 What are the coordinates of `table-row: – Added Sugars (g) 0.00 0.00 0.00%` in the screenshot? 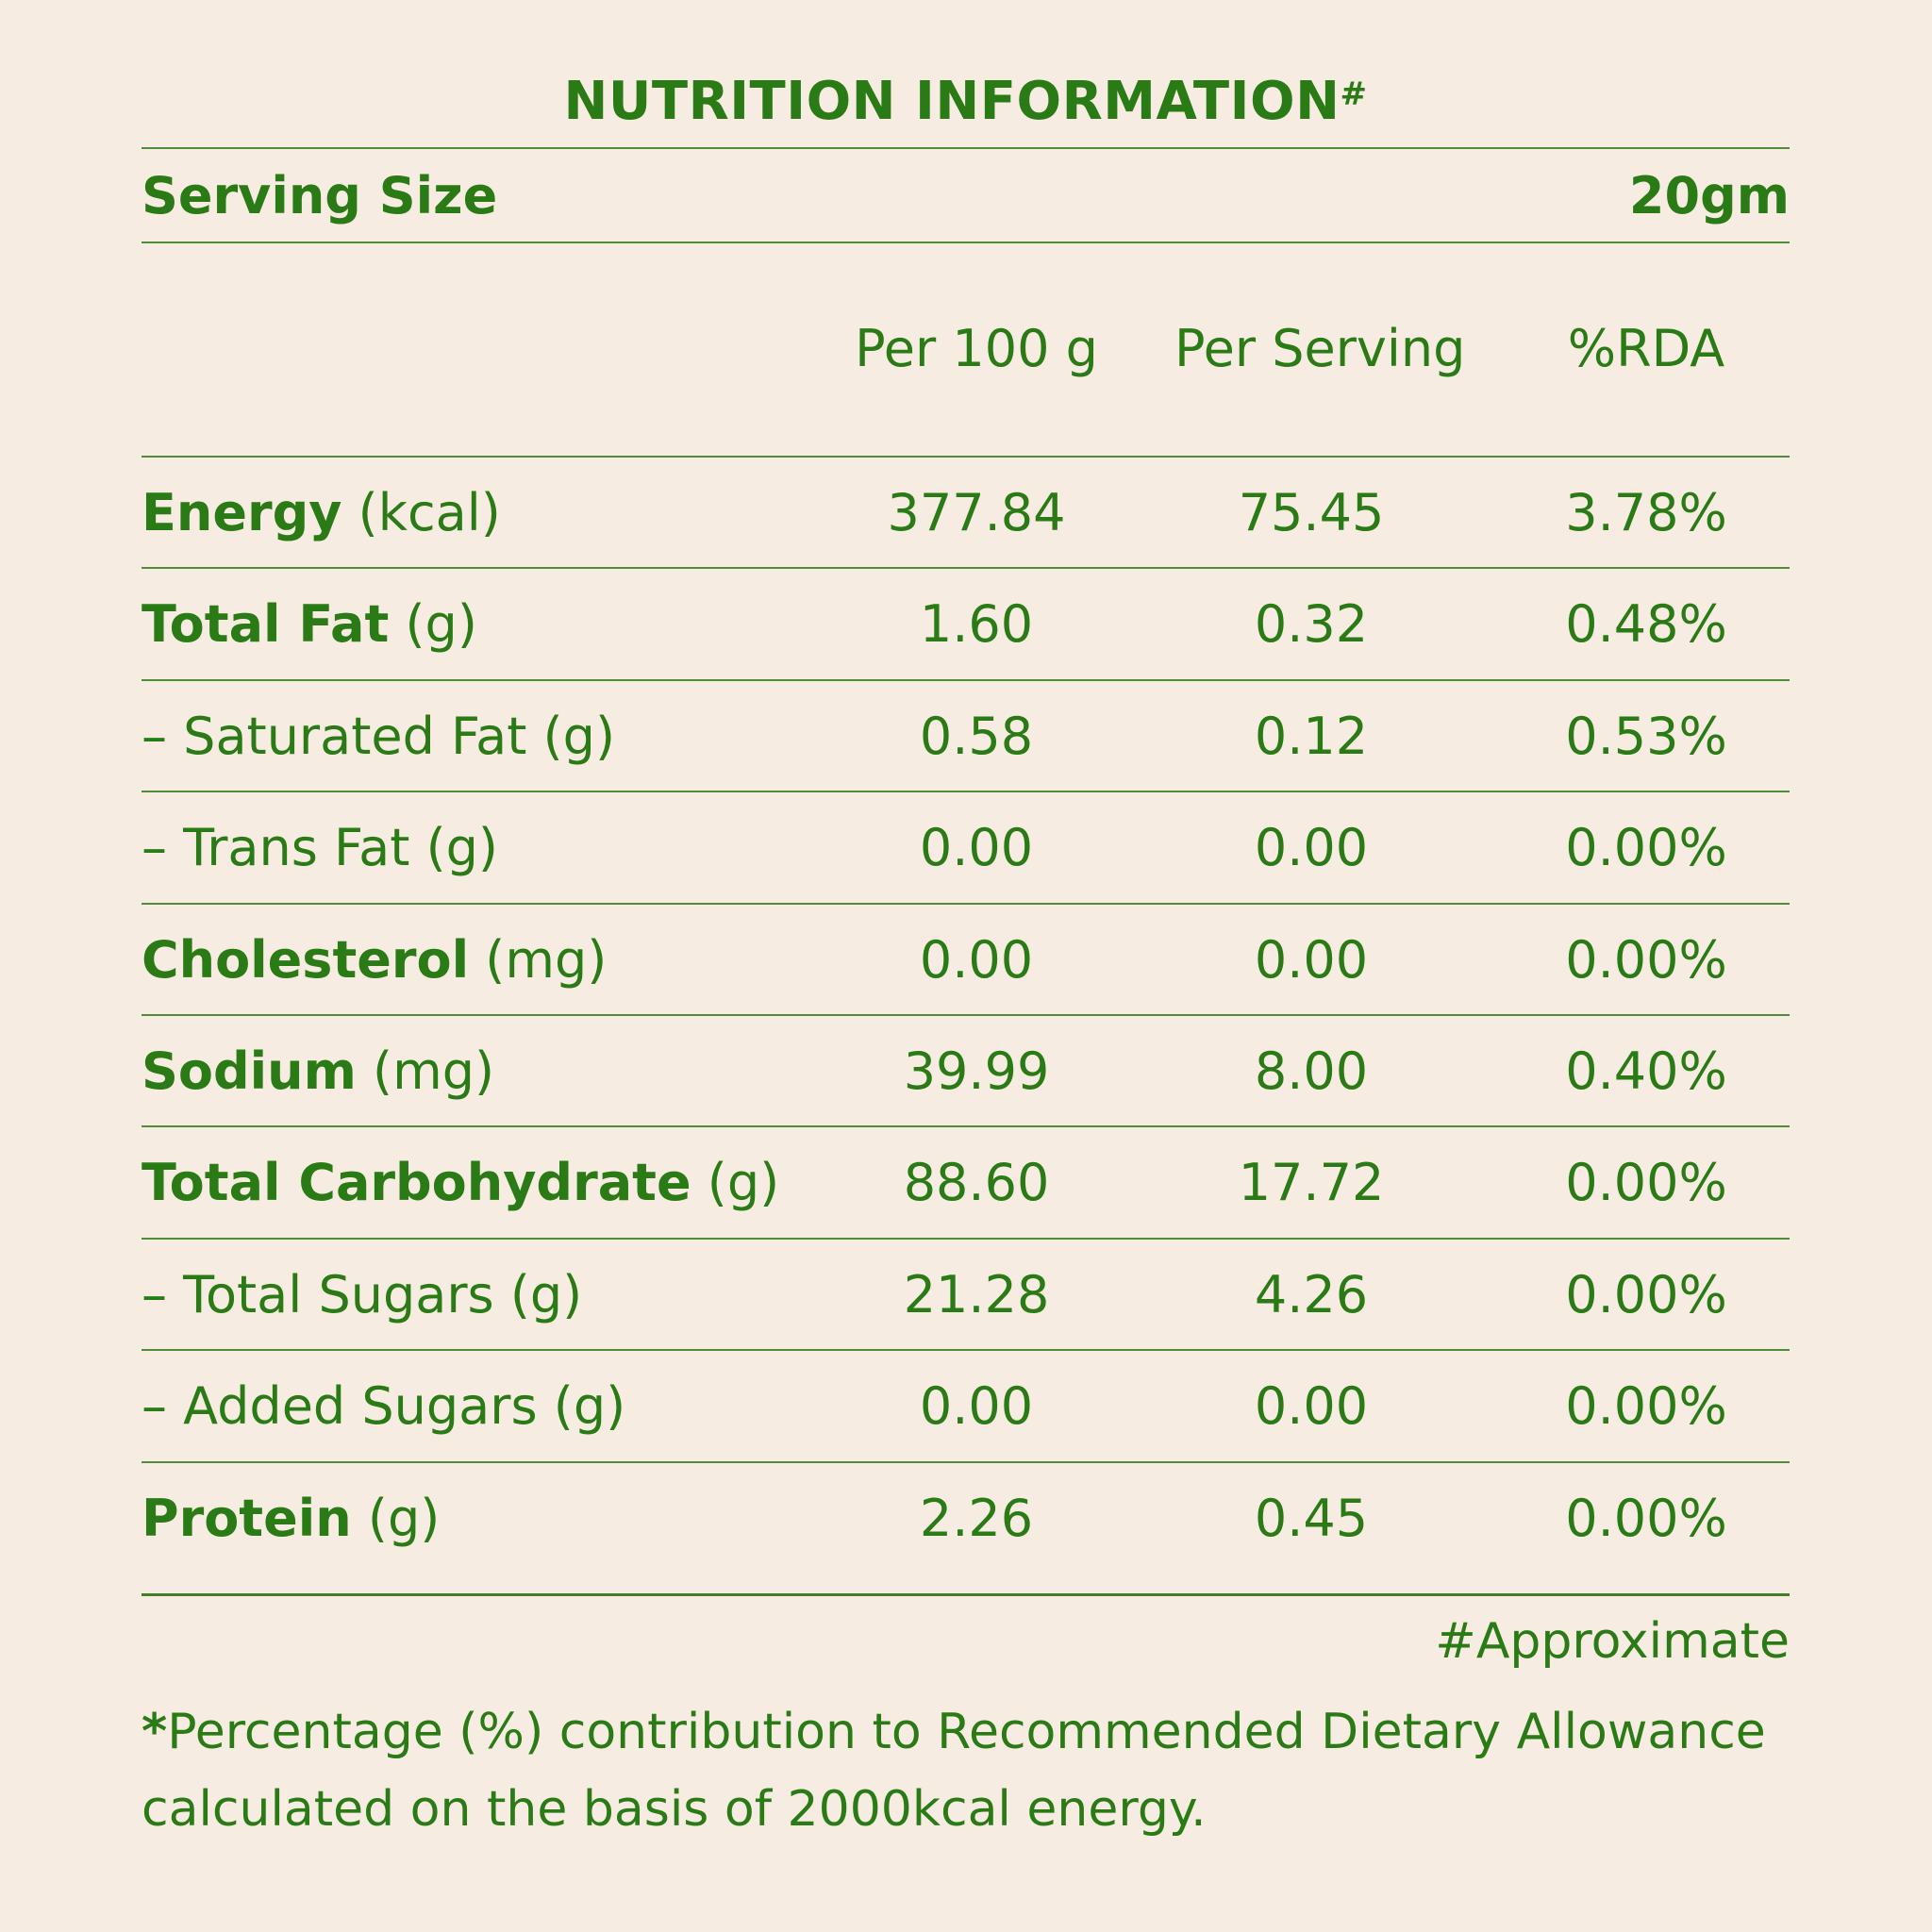 It's located at (966, 1407).